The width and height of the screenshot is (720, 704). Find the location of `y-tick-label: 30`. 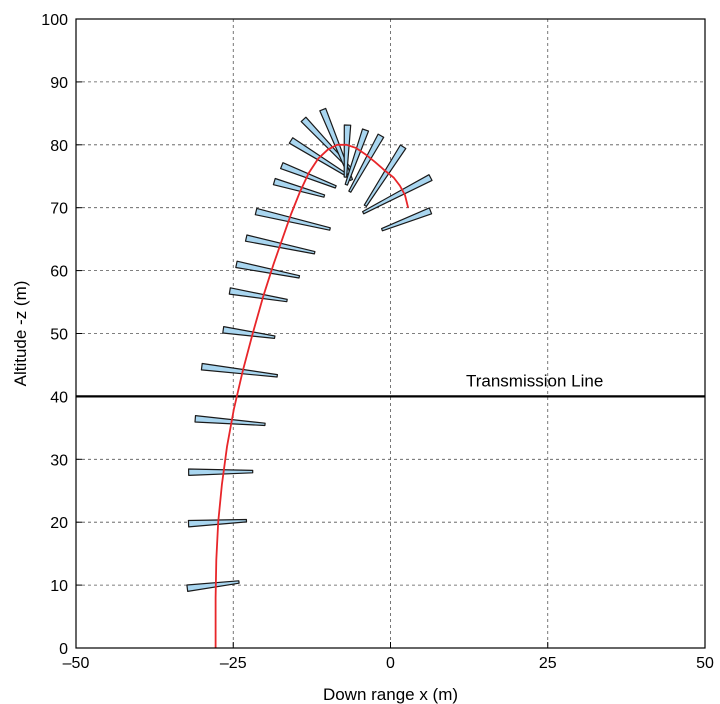

y-tick-label: 30 is located at coordinates (59, 460).